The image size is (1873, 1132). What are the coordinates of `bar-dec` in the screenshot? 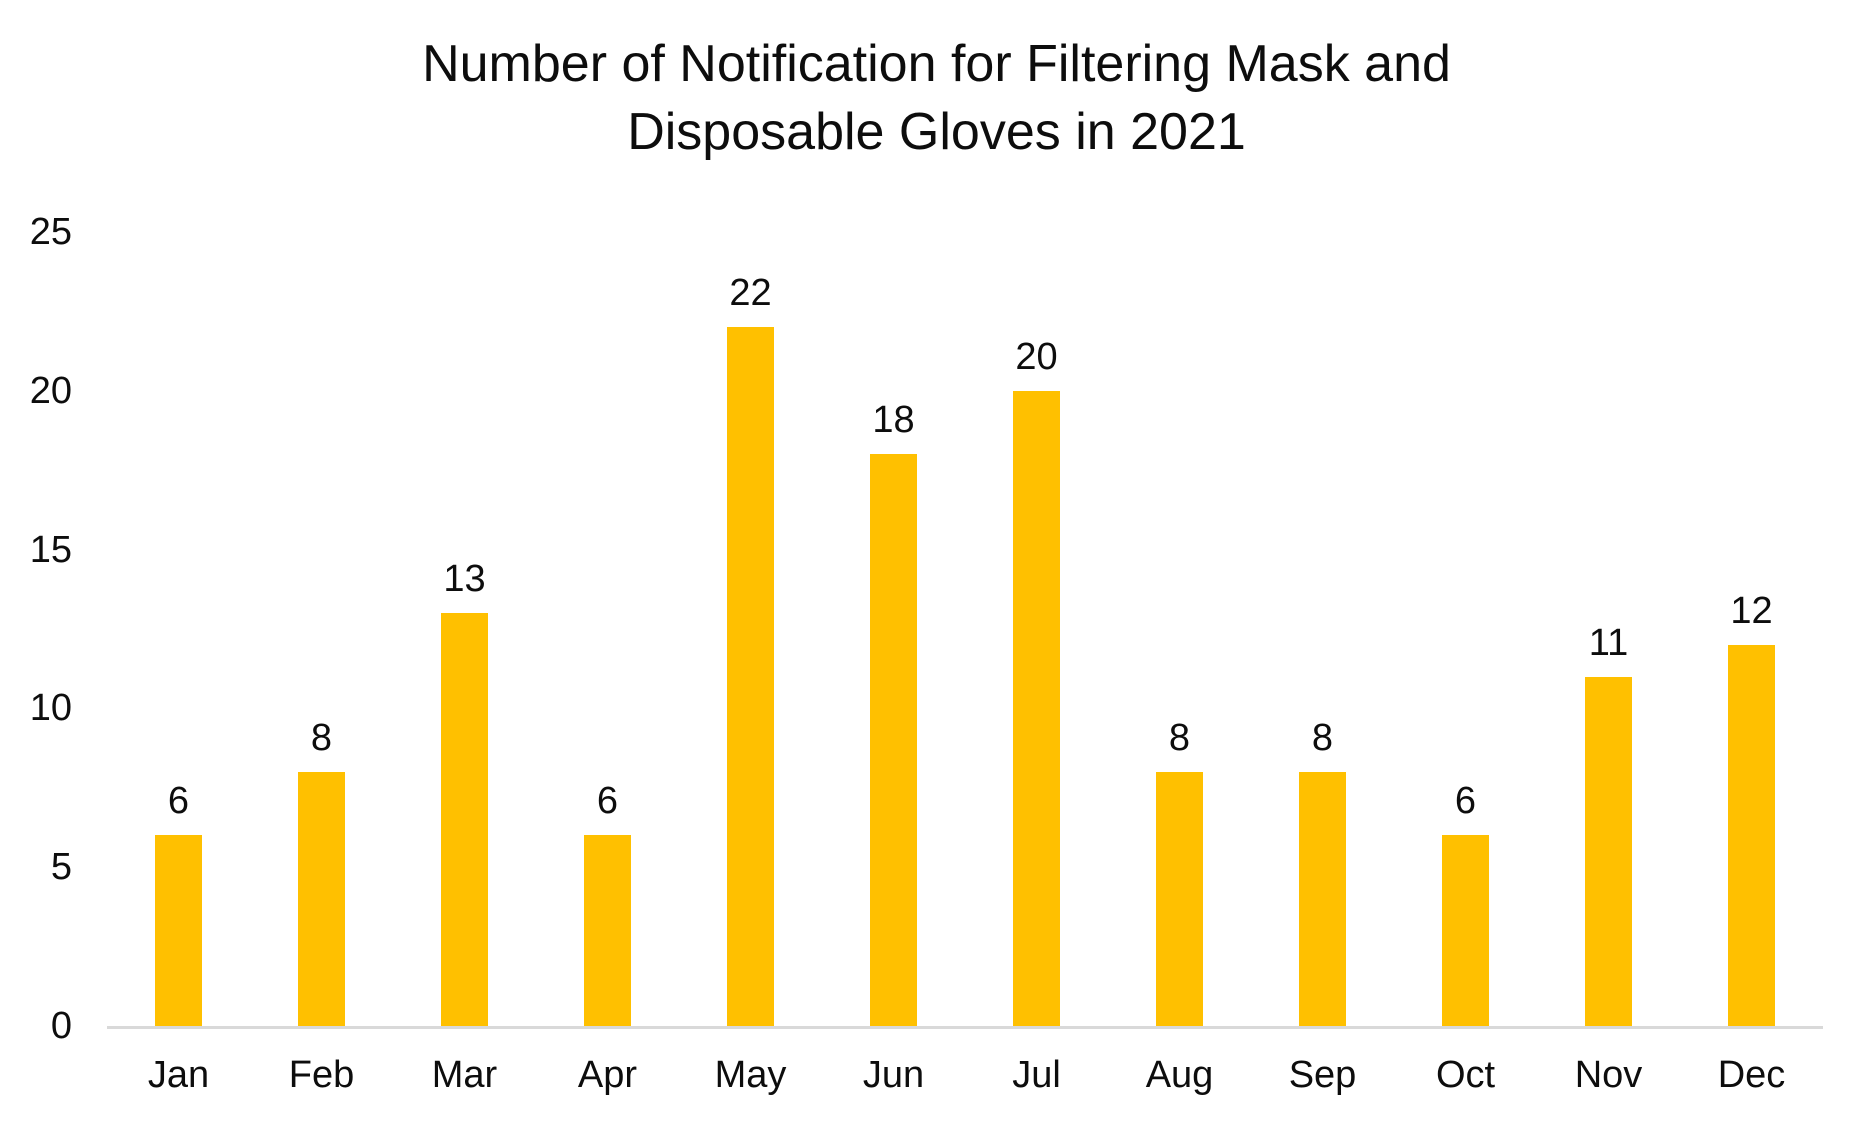 It's located at (1751, 835).